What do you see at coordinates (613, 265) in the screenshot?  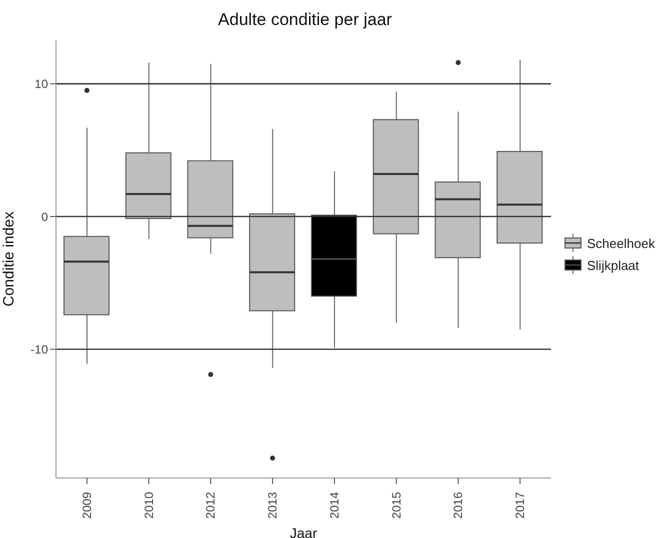 I see `legend-label: Slijkplaat` at bounding box center [613, 265].